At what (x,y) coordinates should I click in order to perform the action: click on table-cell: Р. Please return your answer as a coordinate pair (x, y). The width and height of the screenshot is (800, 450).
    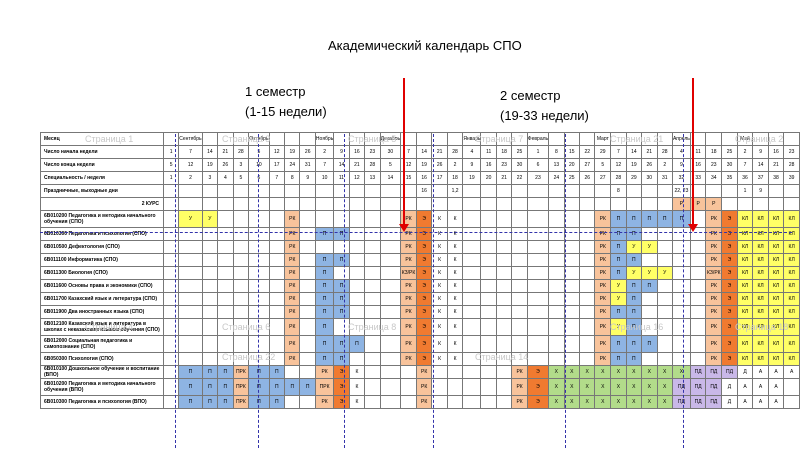
    Looking at the image, I should click on (714, 204).